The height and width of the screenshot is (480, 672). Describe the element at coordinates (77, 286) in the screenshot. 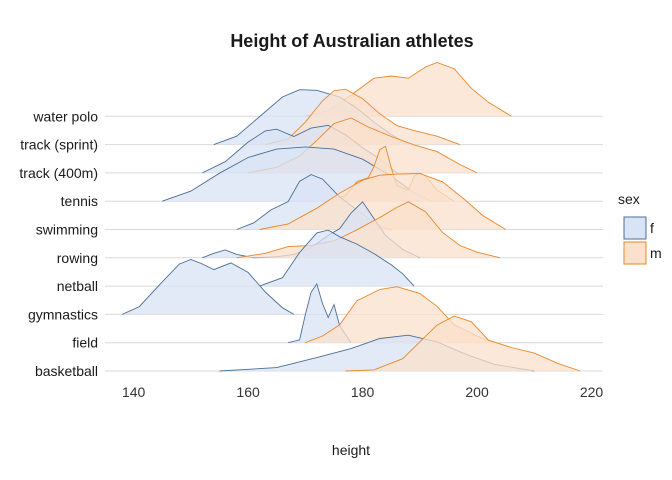

I see `y-label-netball: netball` at that location.